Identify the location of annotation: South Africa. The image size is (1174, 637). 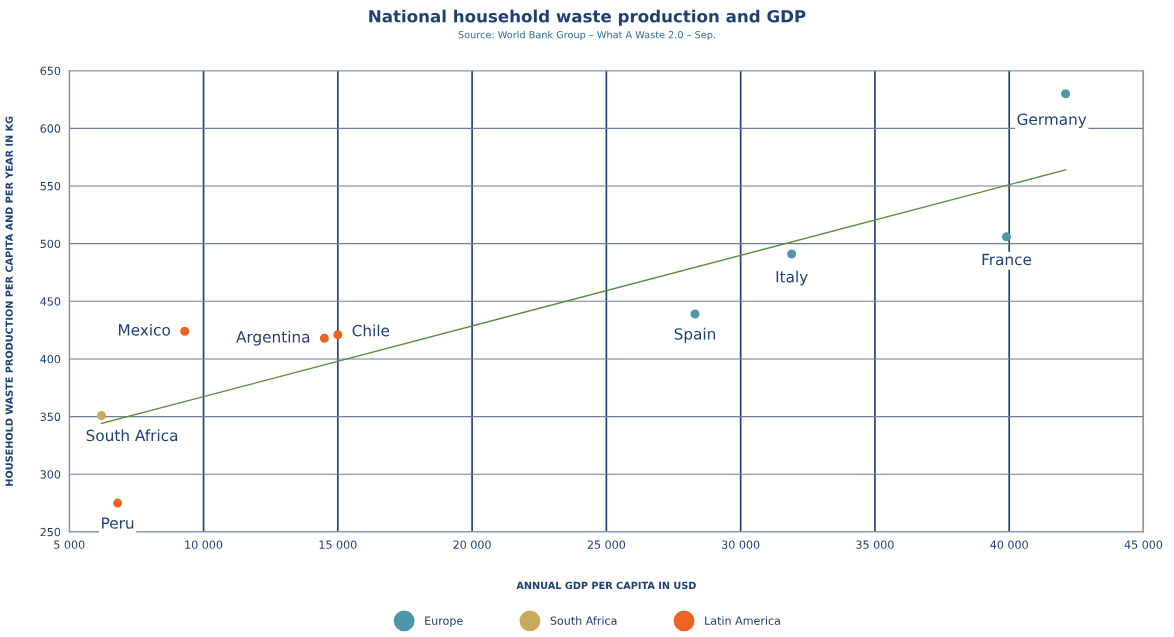
(132, 435).